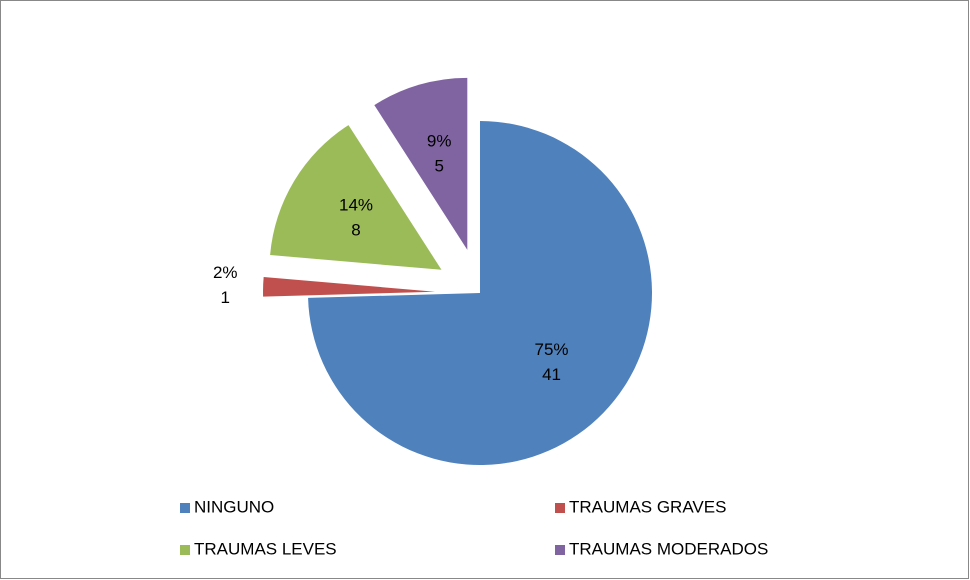 This screenshot has height=580, width=970. Describe the element at coordinates (225, 297) in the screenshot. I see `value-label: 1` at that location.